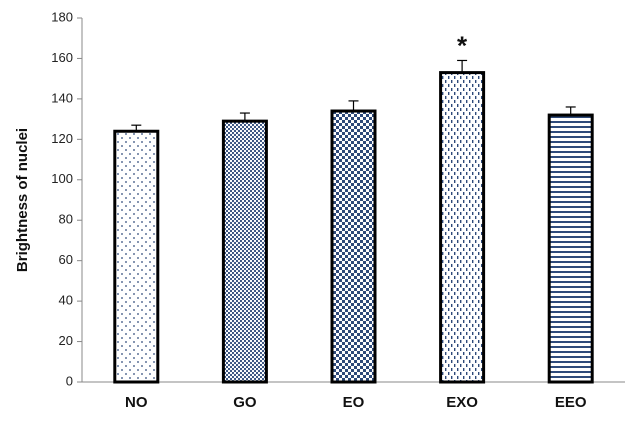 The height and width of the screenshot is (424, 630). What do you see at coordinates (353, 246) in the screenshot?
I see `bar-eo` at bounding box center [353, 246].